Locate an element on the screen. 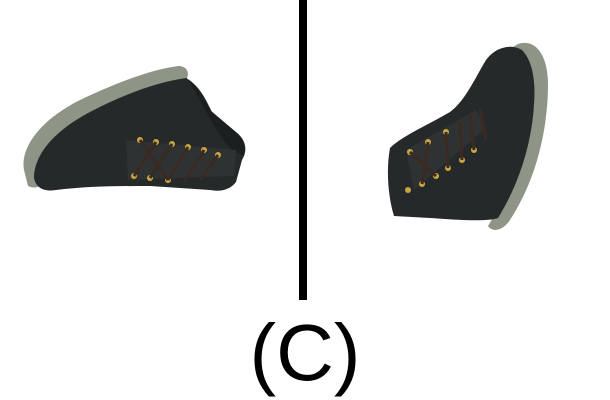 The width and height of the screenshot is (610, 400). left-boot-image is located at coordinates (134, 128).